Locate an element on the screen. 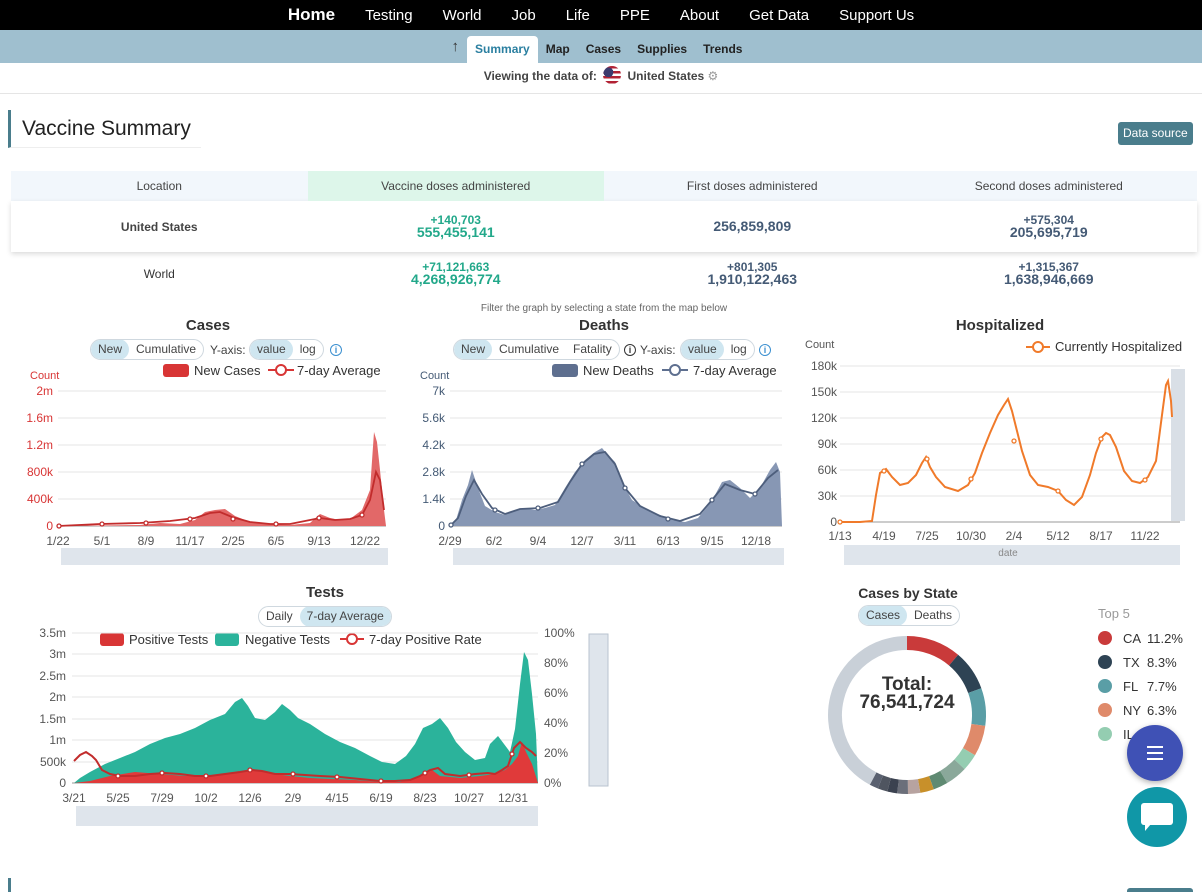 The image size is (1202, 892). hosp-zoom-handle is located at coordinates (1178, 445).